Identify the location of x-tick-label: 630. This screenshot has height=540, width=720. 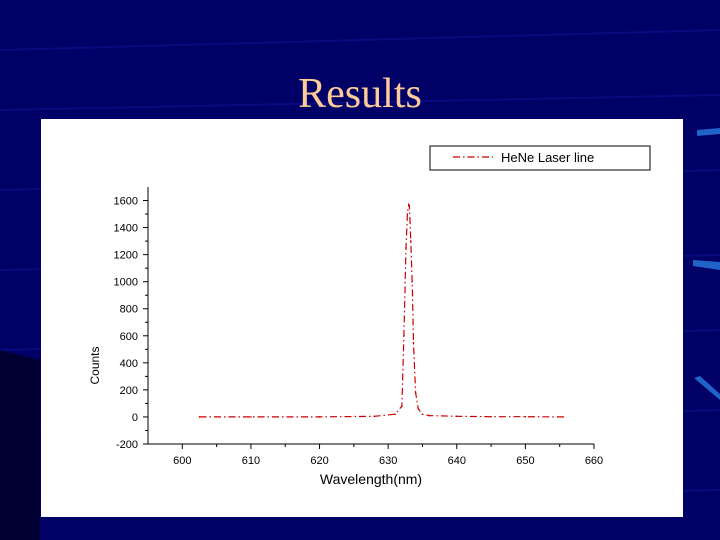
(388, 461).